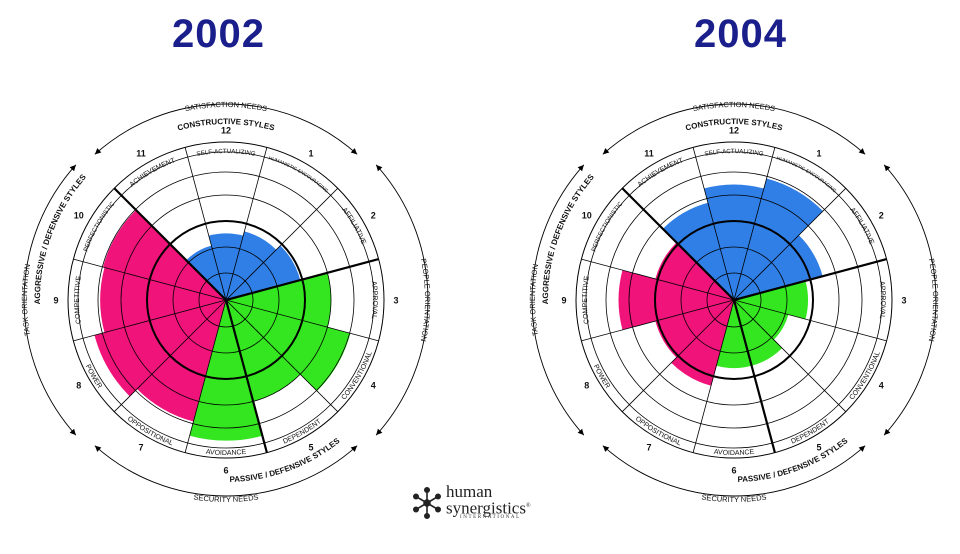 The image size is (960, 554). What do you see at coordinates (881, 386) in the screenshot?
I see `style-number: 4` at bounding box center [881, 386].